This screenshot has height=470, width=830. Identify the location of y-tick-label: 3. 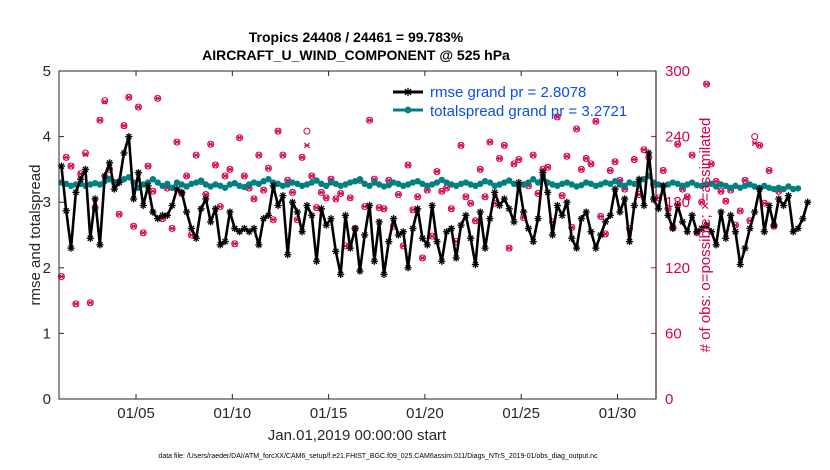
(47, 202).